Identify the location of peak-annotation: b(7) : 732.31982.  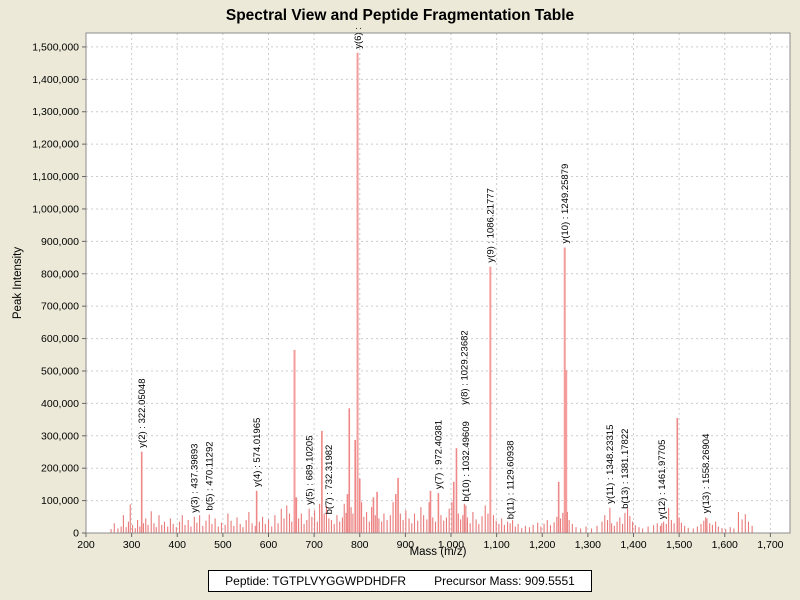
(329, 480).